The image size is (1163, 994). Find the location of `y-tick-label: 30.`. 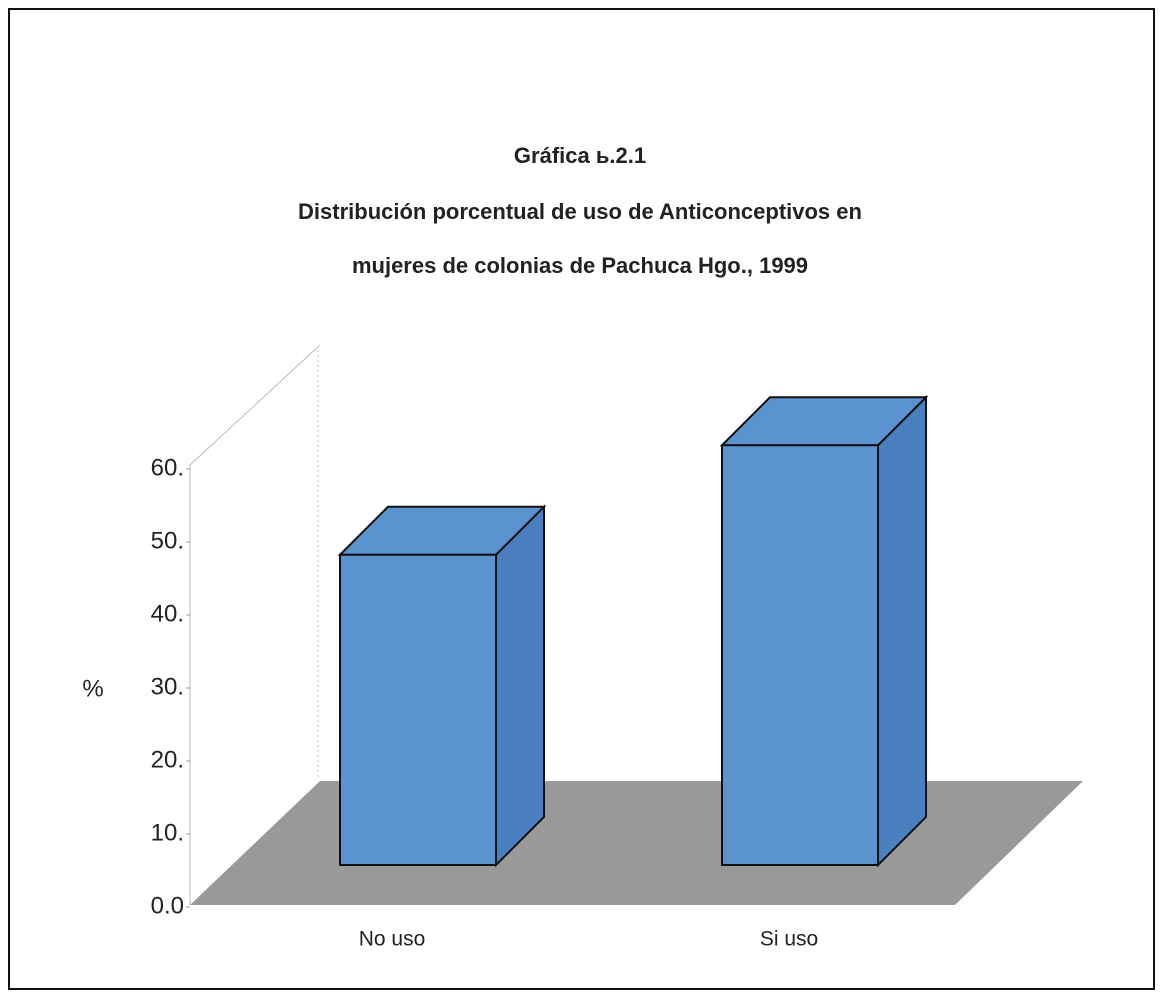

y-tick-label: 30. is located at coordinates (167, 686).